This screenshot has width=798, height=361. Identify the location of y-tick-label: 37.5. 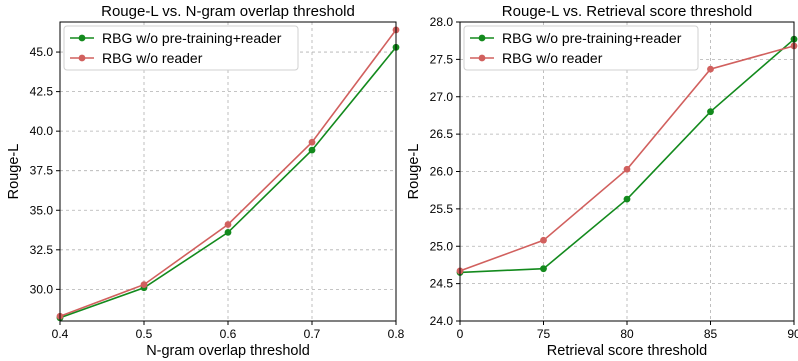
(42, 171).